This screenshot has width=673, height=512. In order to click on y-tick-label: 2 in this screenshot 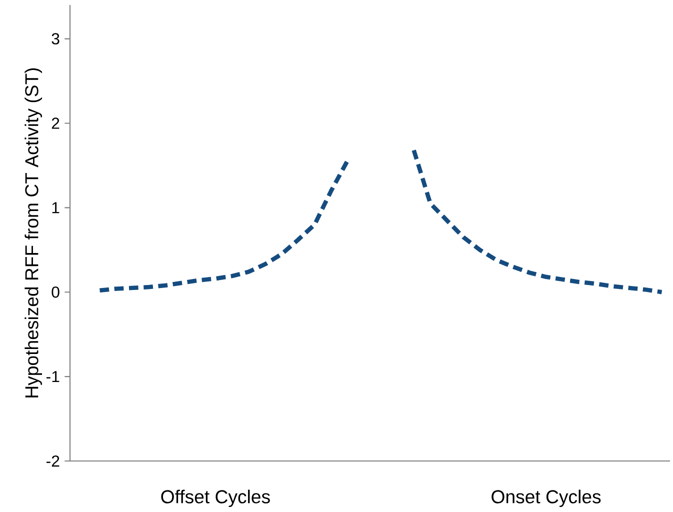, I will do `click(56, 123)`.